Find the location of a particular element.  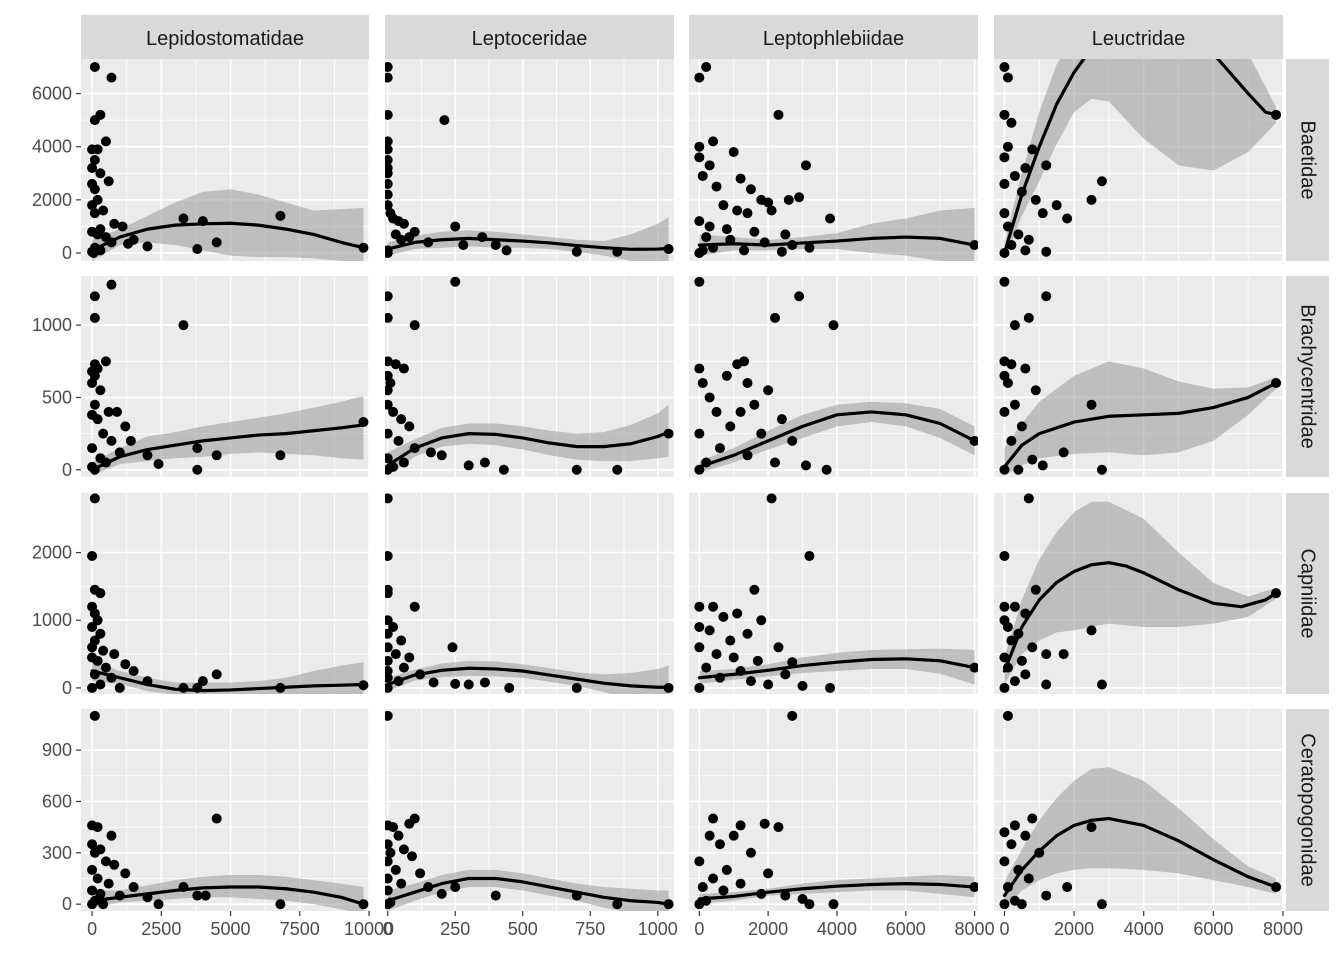

panel-baetidae-leptoceridae is located at coordinates (528, 160).